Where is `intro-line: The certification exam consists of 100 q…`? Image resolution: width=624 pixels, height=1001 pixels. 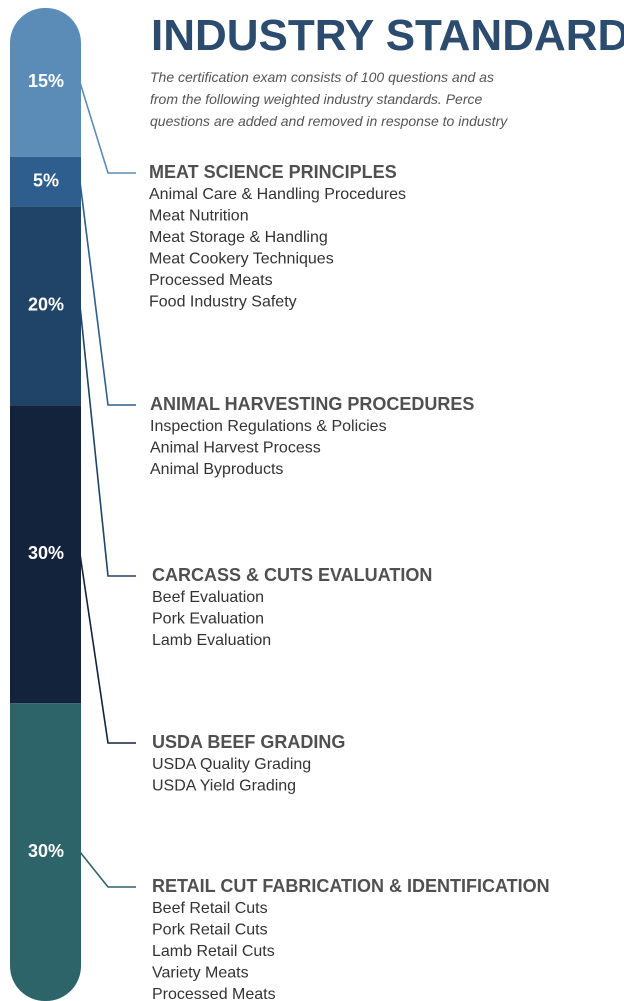
intro-line: The certification exam consists of 100 q… is located at coordinates (322, 77).